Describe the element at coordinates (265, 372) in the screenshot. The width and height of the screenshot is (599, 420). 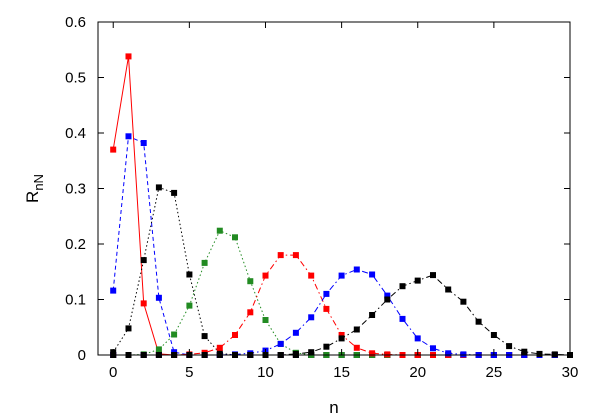
I see `x-tick-label: 10` at that location.